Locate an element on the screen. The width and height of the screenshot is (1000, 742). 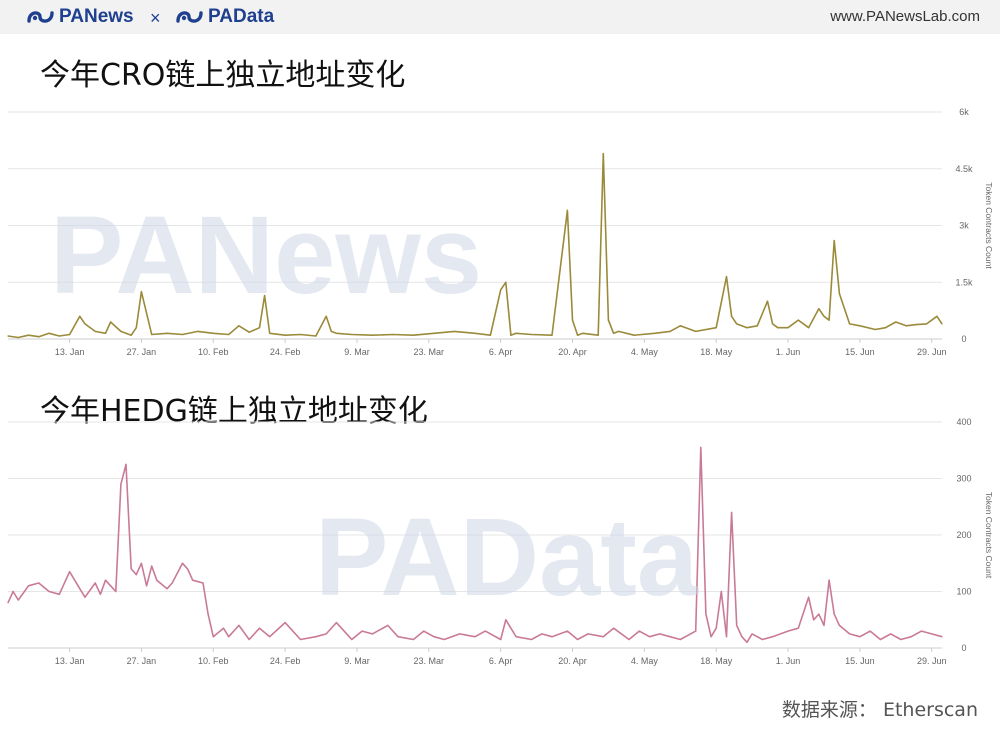
cro-chart-title: 今年CRO链上独立地址变化 is located at coordinates (223, 75).